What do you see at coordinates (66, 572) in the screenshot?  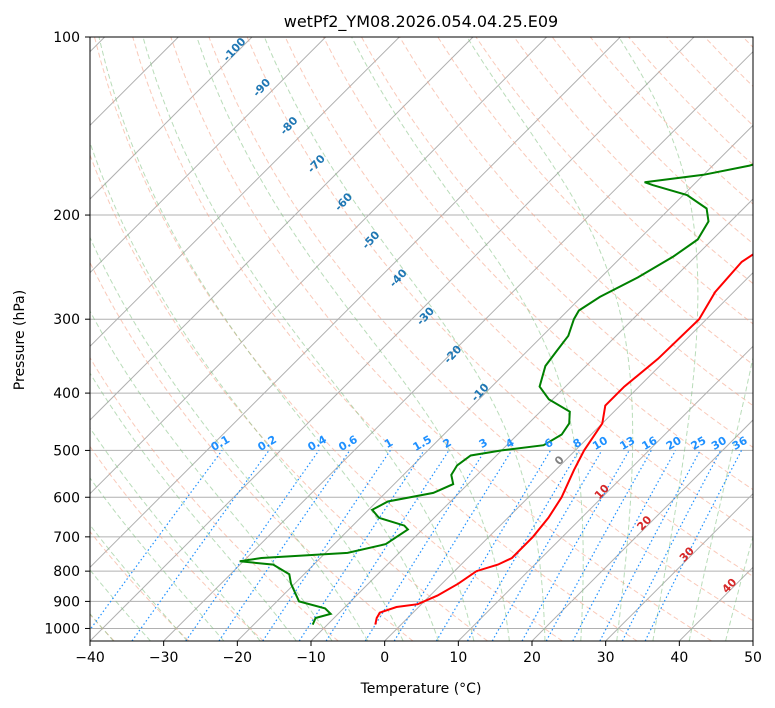 I see `y-tick-label: 800` at bounding box center [66, 572].